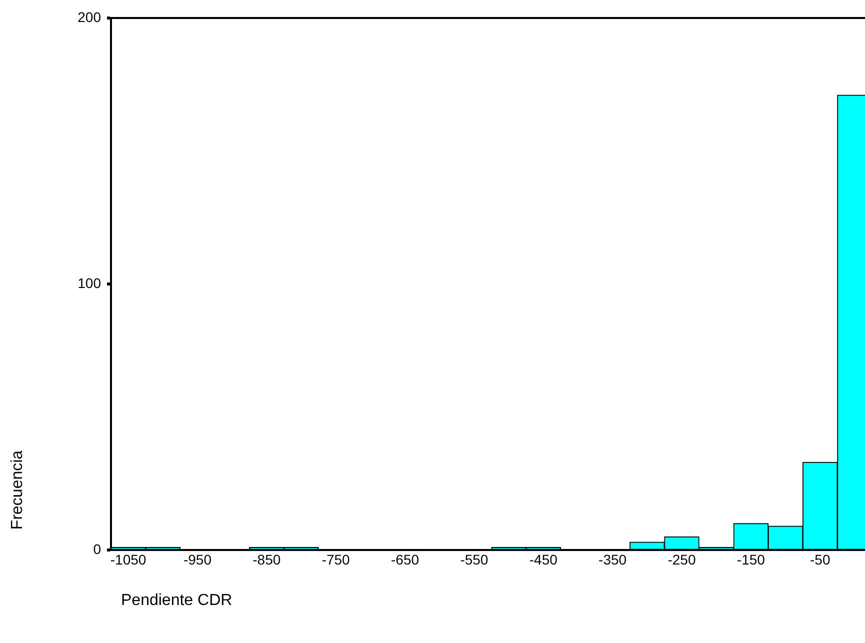 Image resolution: width=865 pixels, height=643 pixels. Describe the element at coordinates (266, 559) in the screenshot. I see `x-tick-label: -850` at that location.